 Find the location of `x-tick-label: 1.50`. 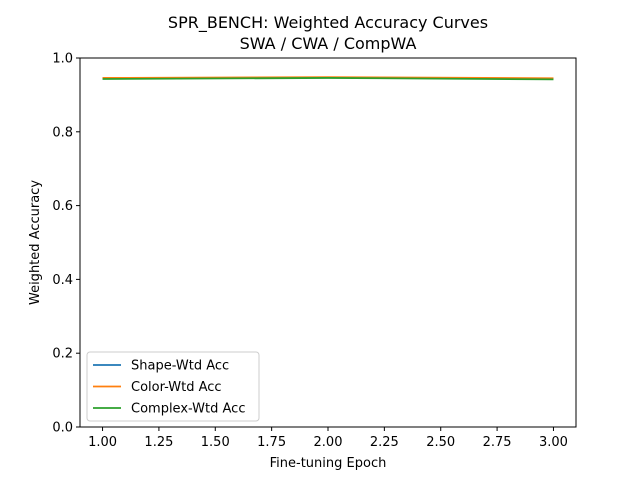

x-tick-label: 1.50 is located at coordinates (215, 442).